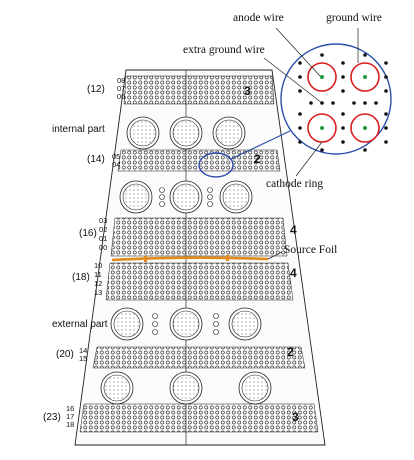 The height and width of the screenshot is (460, 414). I want to click on magnified-cells, so click(343, 102).